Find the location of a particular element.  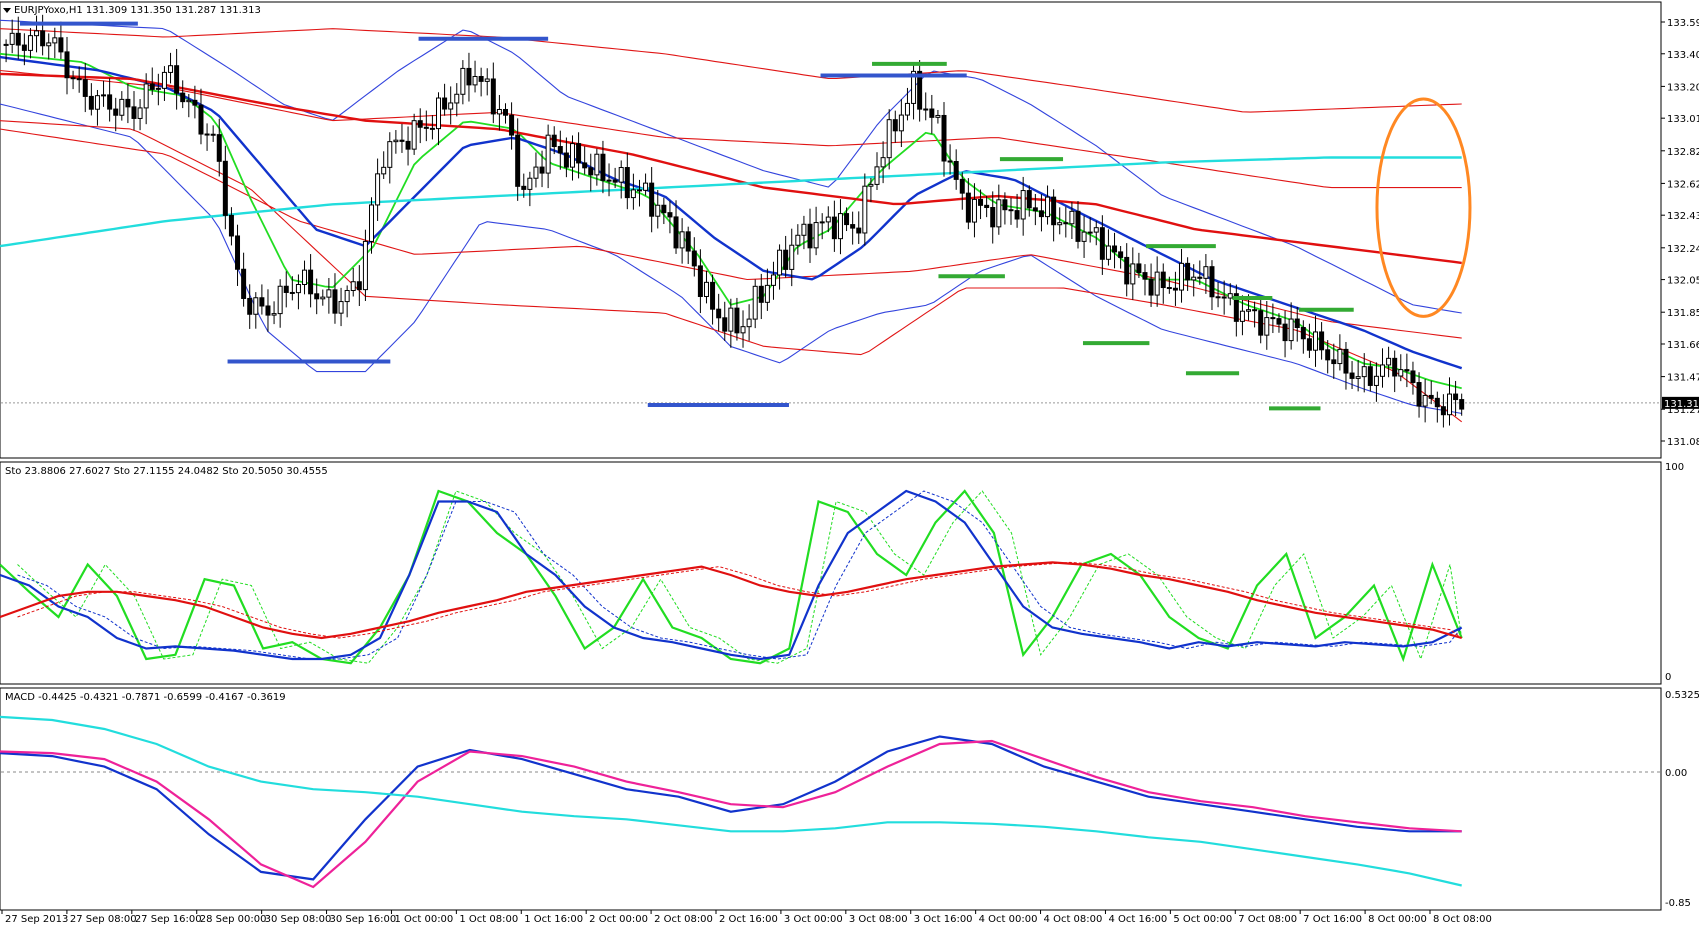

time-tick-label: 3 Oct 08:00 is located at coordinates (878, 919).